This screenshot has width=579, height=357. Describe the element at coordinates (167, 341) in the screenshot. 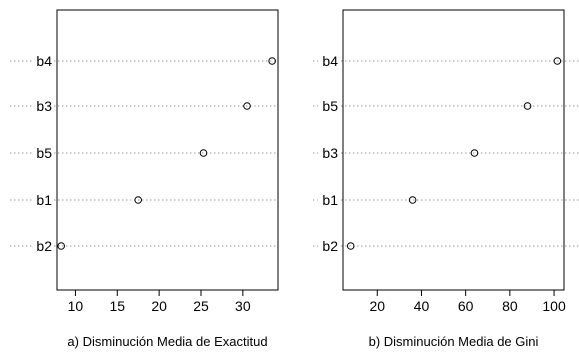

I see `panel-a-x-axis-title: a) Disminución Media de Exactitud` at that location.